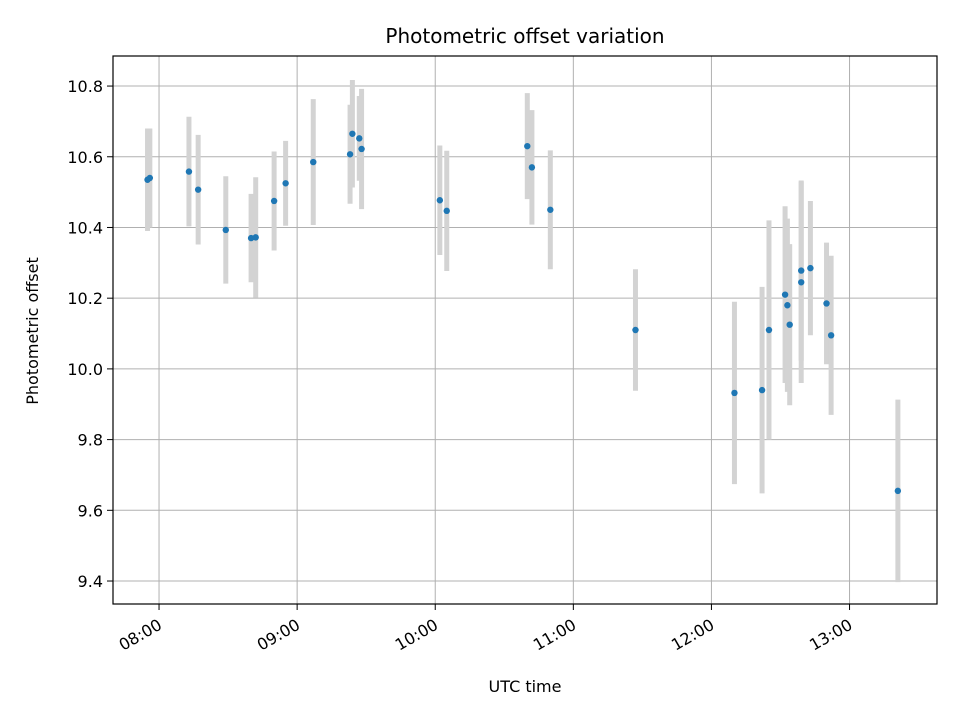 The height and width of the screenshot is (720, 960). What do you see at coordinates (524, 36) in the screenshot?
I see `chart-title: Photometric offset variation` at bounding box center [524, 36].